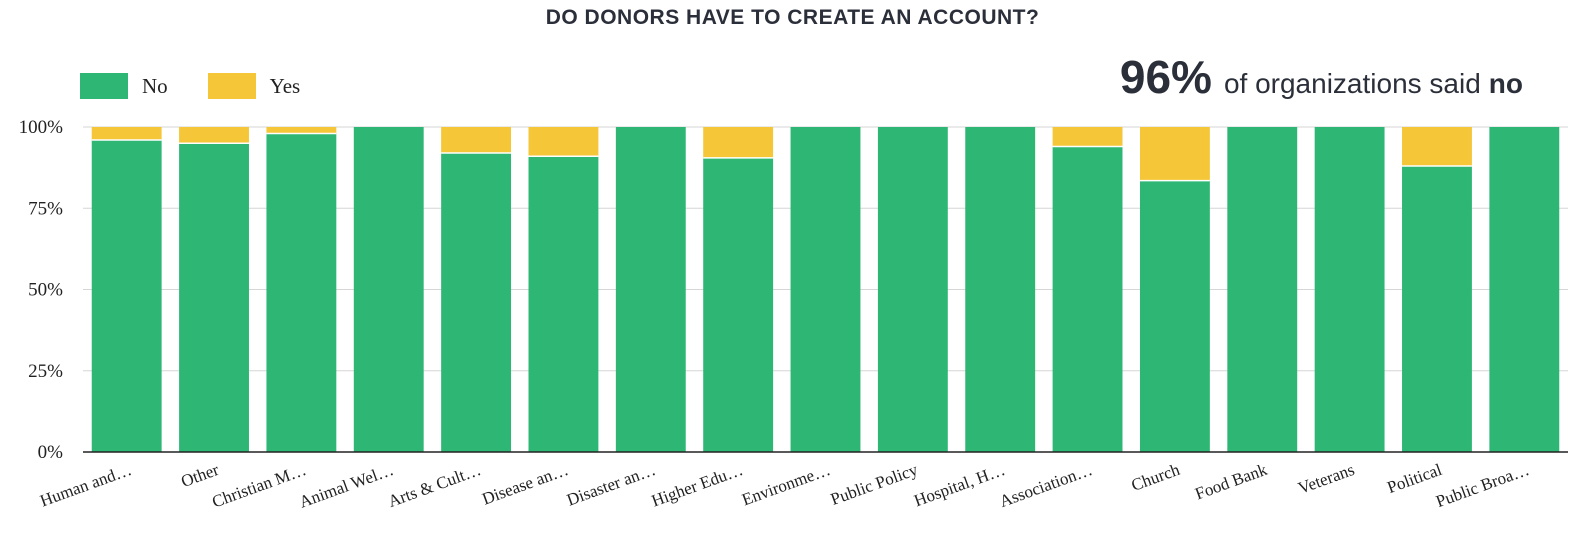  I want to click on x-tick-label: Veterans, so click(1325, 479).